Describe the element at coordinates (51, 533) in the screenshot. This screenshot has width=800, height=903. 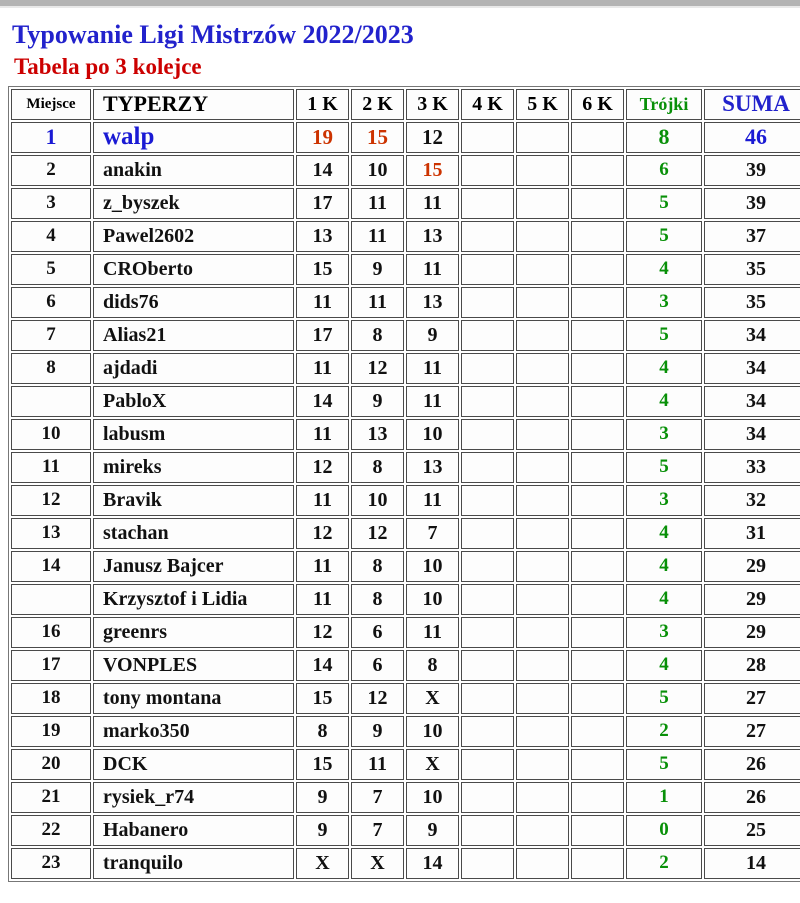
I see `place-cell: 13` at that location.